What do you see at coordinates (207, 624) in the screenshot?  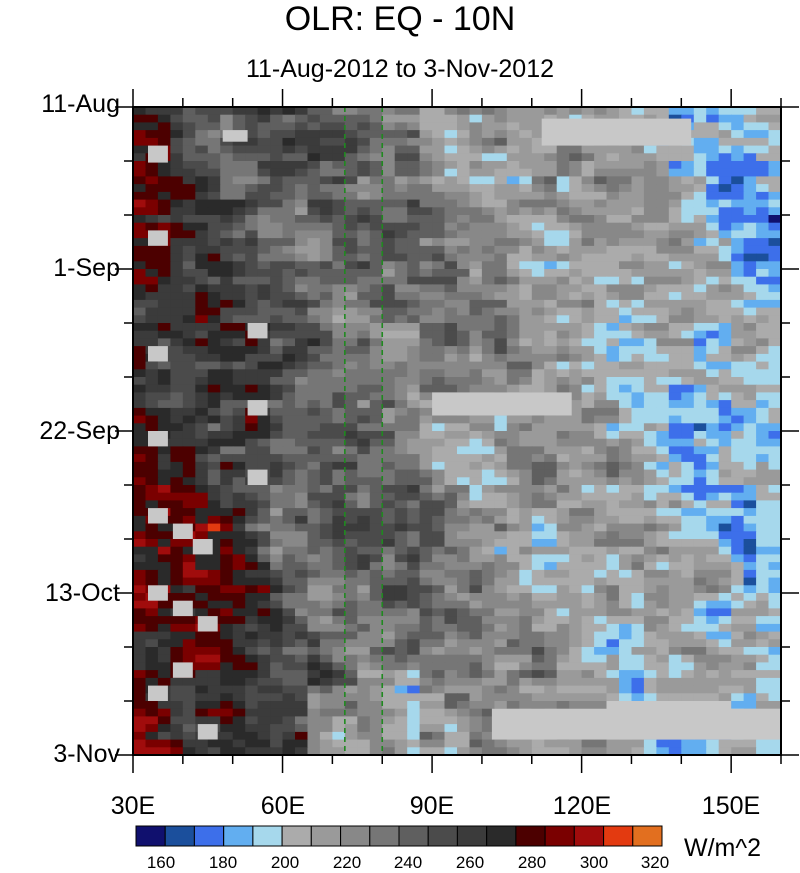 I see `missing-data-block` at bounding box center [207, 624].